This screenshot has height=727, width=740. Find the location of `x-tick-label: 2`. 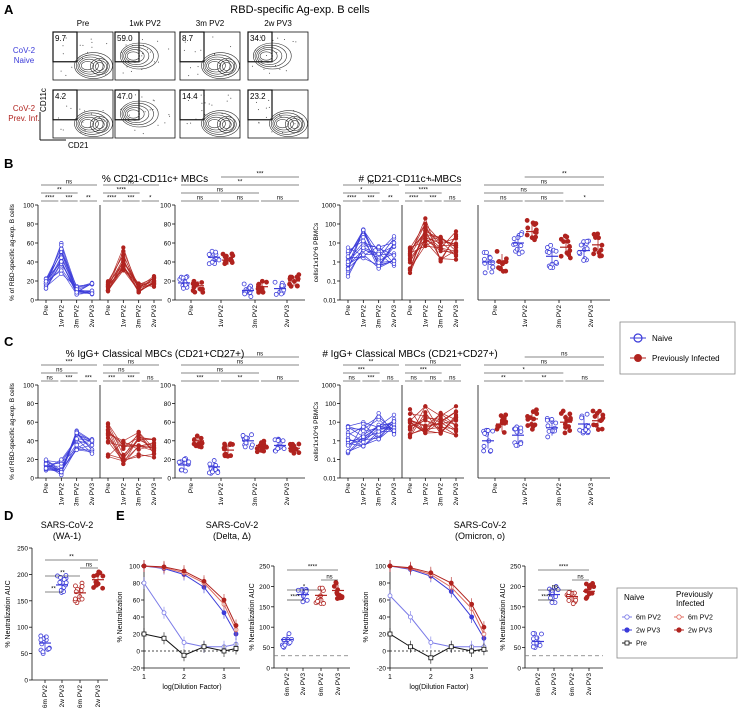

x-tick-label: 2 is located at coordinates (431, 677).